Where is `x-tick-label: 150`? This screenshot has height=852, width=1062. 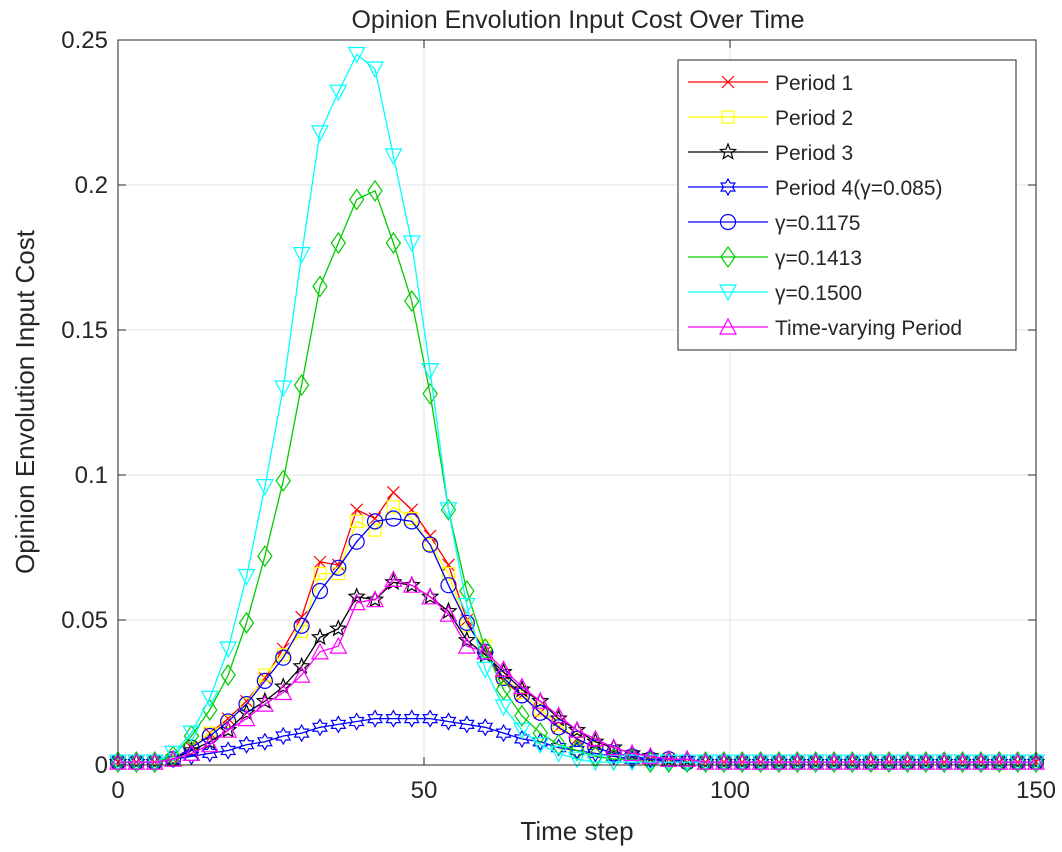
x-tick-label: 150 is located at coordinates (1036, 790).